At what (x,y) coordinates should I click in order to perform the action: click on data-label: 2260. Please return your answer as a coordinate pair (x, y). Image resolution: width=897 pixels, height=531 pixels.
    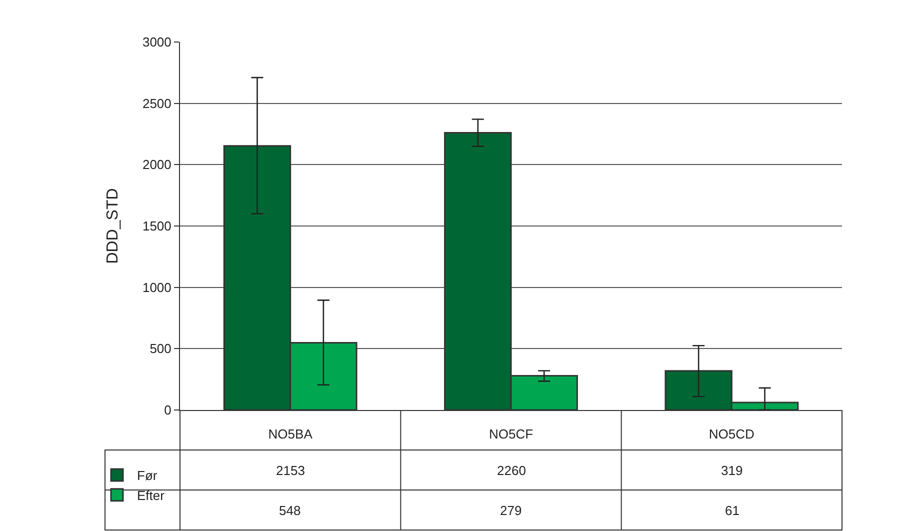
    Looking at the image, I should click on (511, 470).